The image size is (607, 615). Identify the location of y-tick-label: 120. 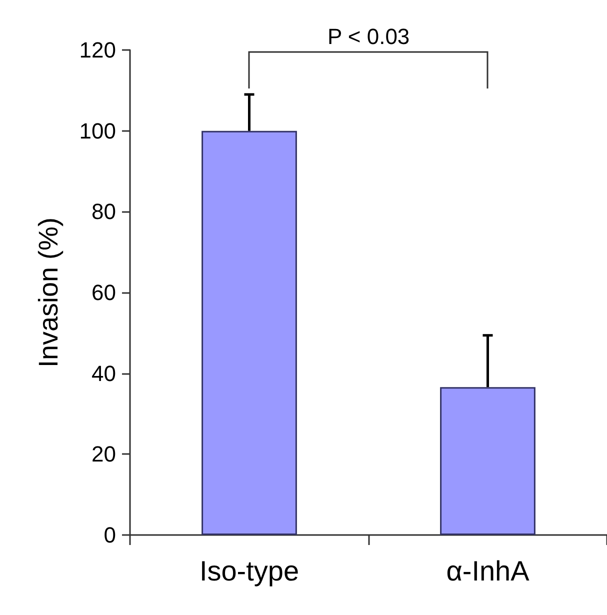
(97, 50).